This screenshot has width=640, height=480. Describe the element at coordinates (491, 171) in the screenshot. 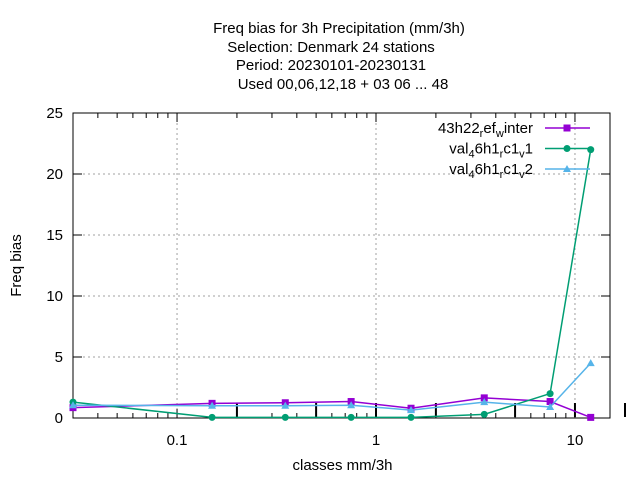

I see `legend-label: val46h1rc1v2` at that location.